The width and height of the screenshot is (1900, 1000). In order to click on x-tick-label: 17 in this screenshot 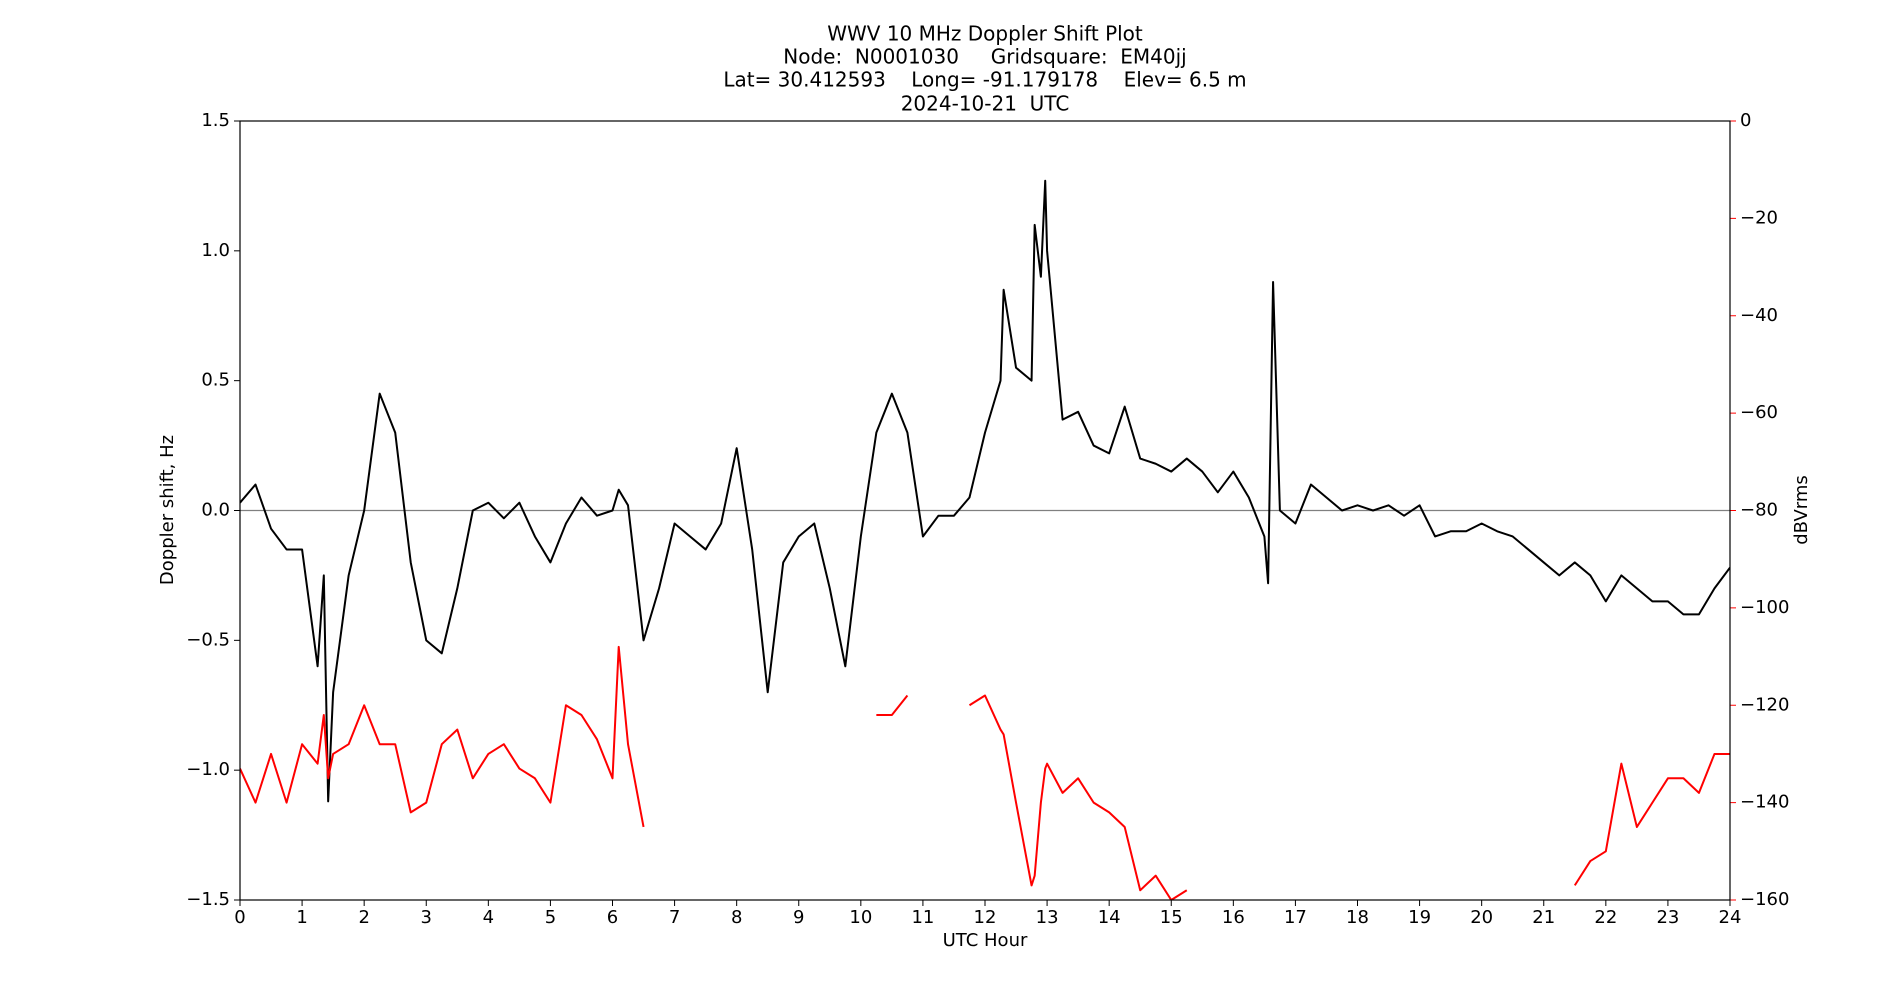, I will do `click(1295, 917)`.